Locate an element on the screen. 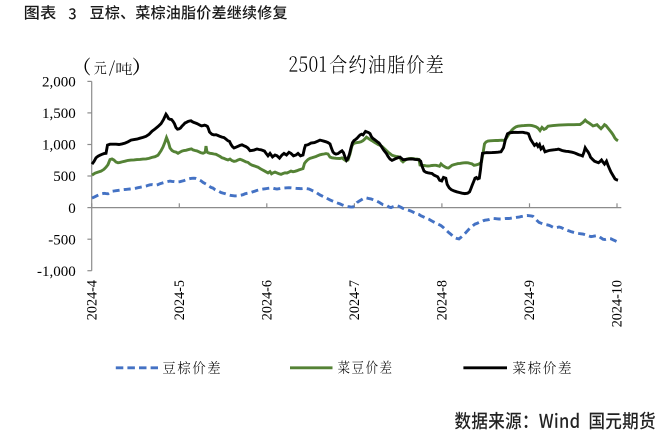 The height and width of the screenshot is (447, 662). svg-text: 1,000 is located at coordinates (59, 146).